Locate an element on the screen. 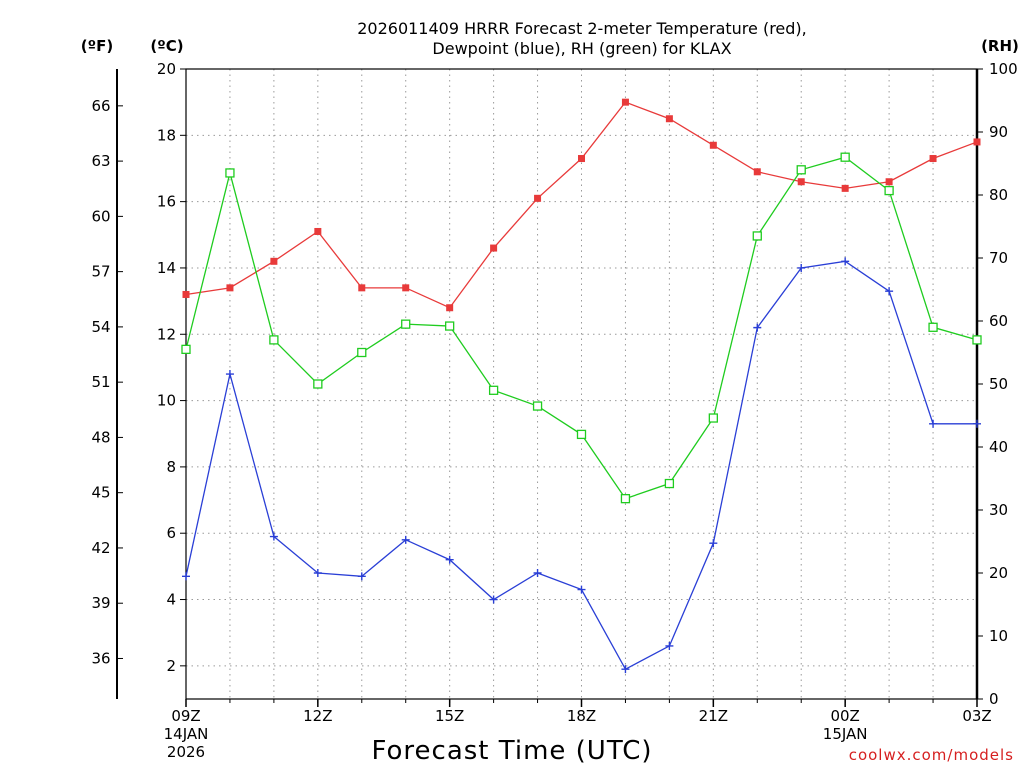  rh-tick-label: 90 is located at coordinates (998, 132).